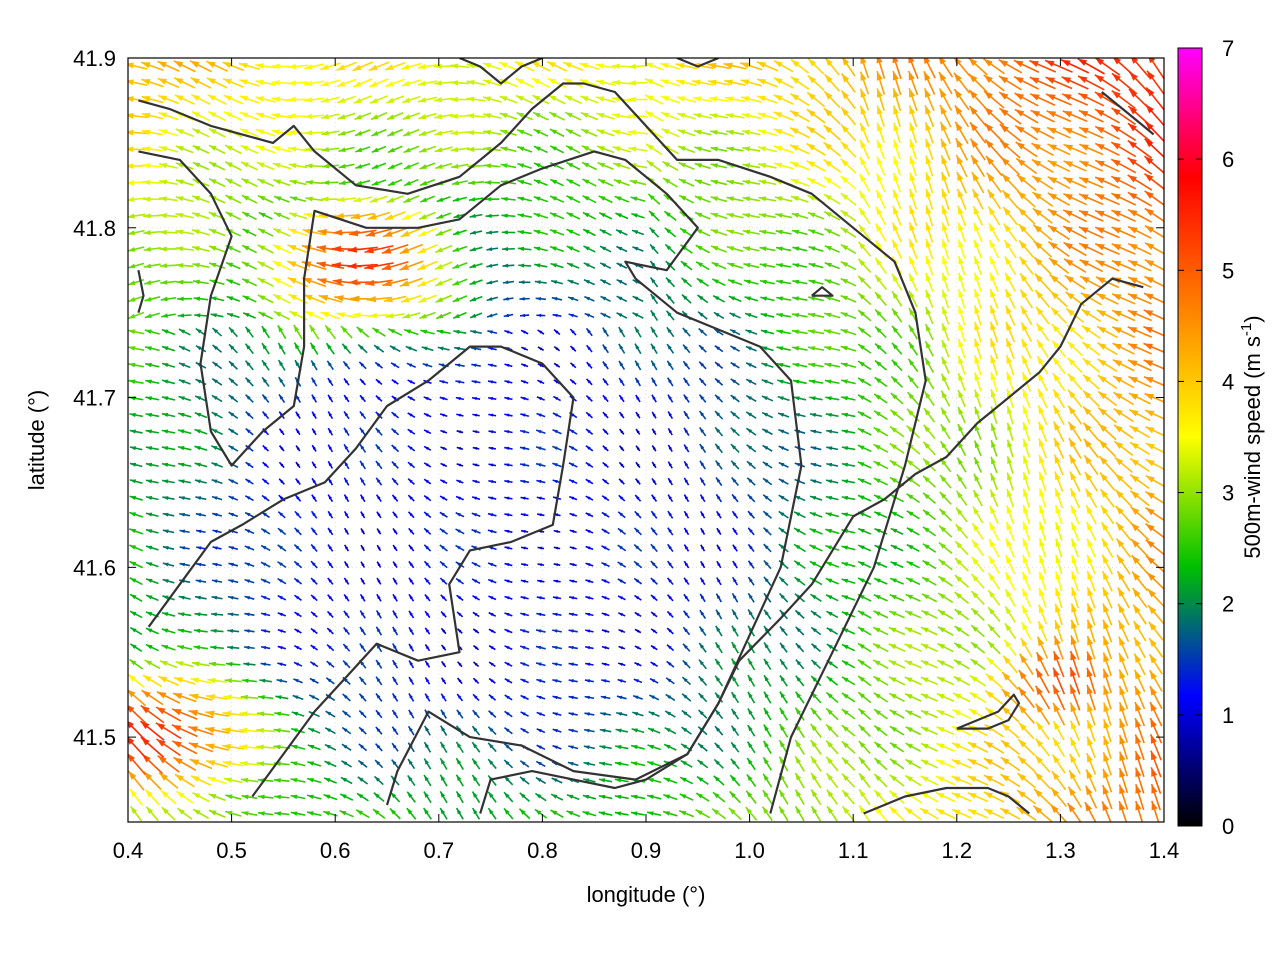  I want to click on y-tick-label: 41.7, so click(94, 398).